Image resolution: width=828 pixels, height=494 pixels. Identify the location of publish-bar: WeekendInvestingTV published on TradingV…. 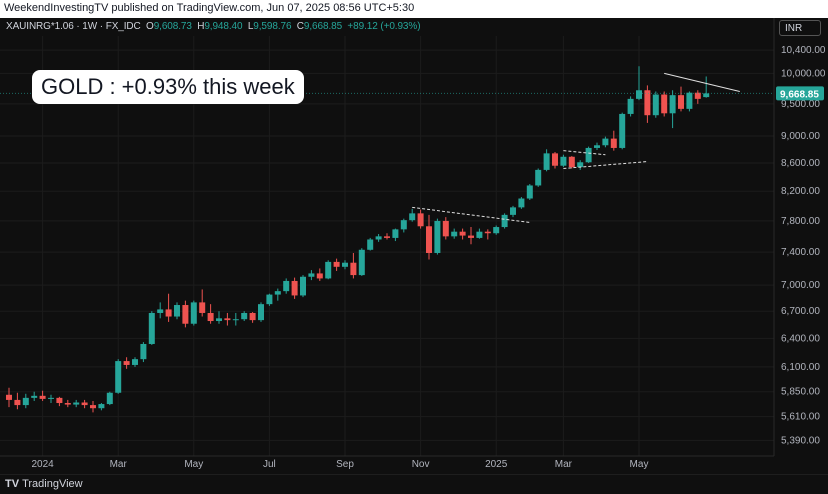
(414, 9).